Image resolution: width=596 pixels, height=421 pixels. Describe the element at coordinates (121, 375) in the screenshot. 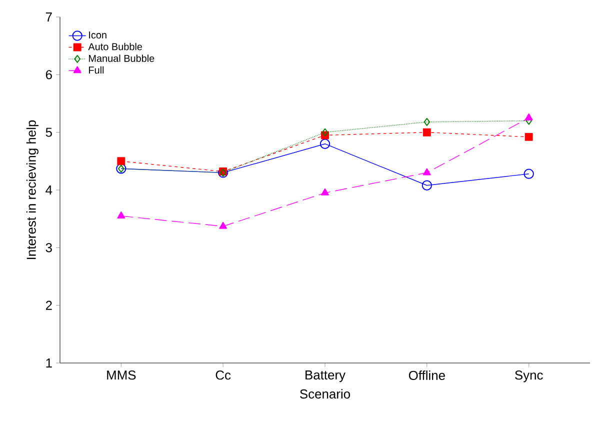

I see `x-tick-label: MMS` at that location.